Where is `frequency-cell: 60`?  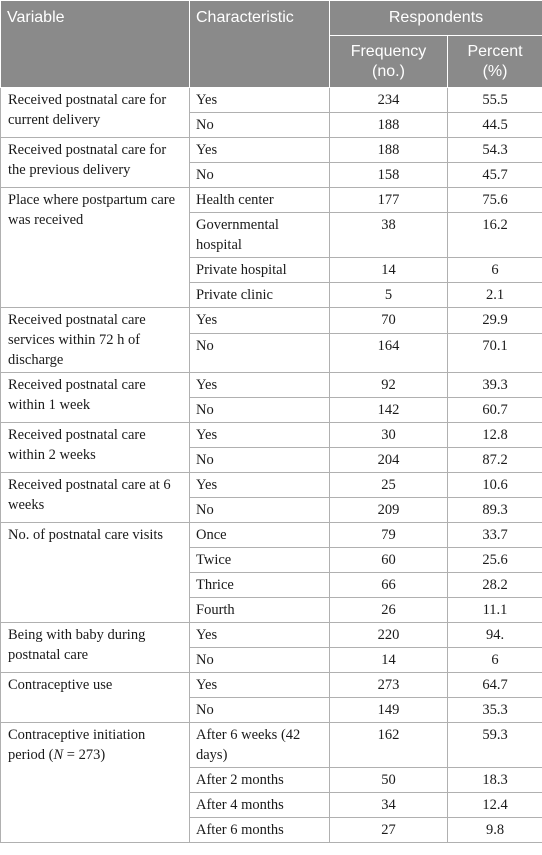
frequency-cell: 60 is located at coordinates (388, 560).